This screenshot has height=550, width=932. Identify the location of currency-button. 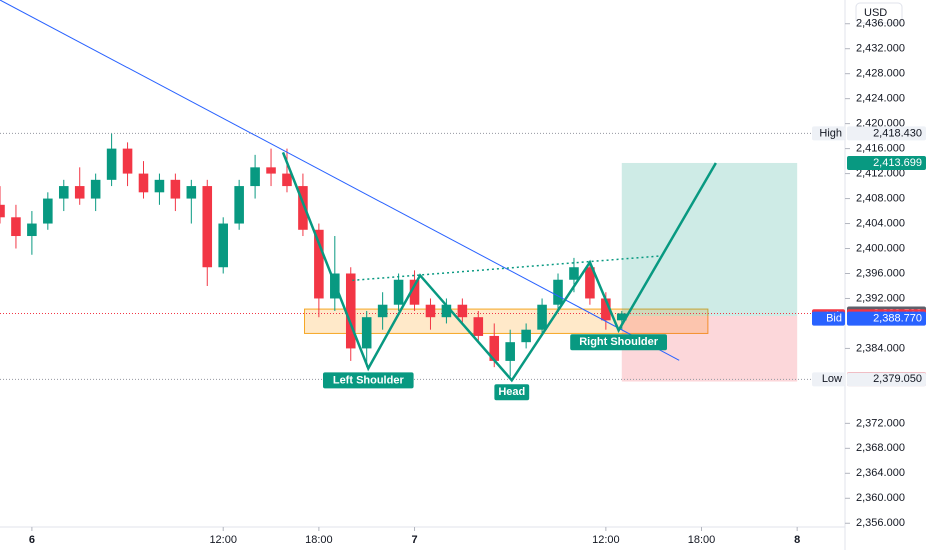
(879, 13).